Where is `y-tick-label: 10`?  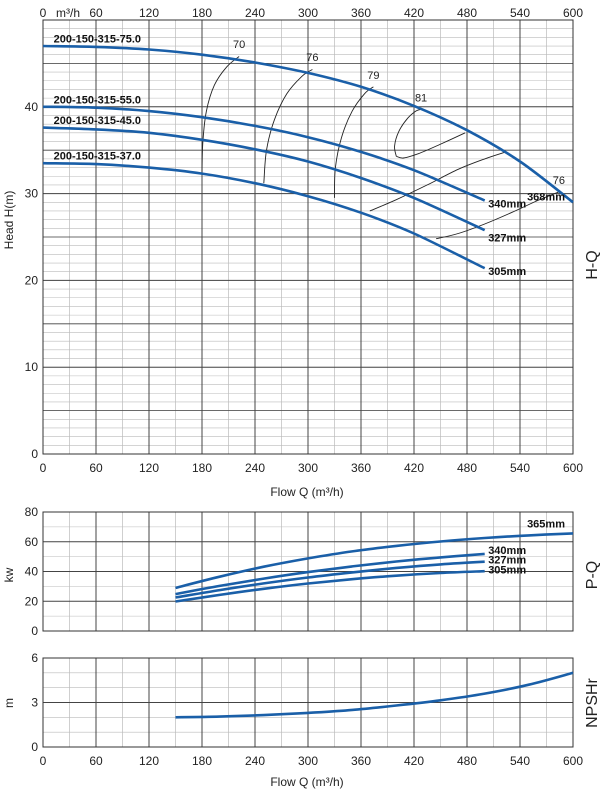 y-tick-label: 10 is located at coordinates (32, 367).